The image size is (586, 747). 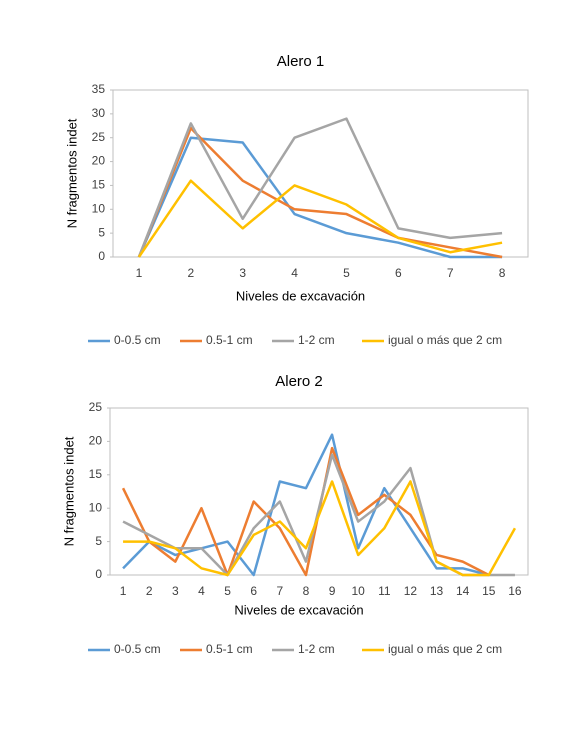 What do you see at coordinates (332, 591) in the screenshot?
I see `x-tick-label: 9` at bounding box center [332, 591].